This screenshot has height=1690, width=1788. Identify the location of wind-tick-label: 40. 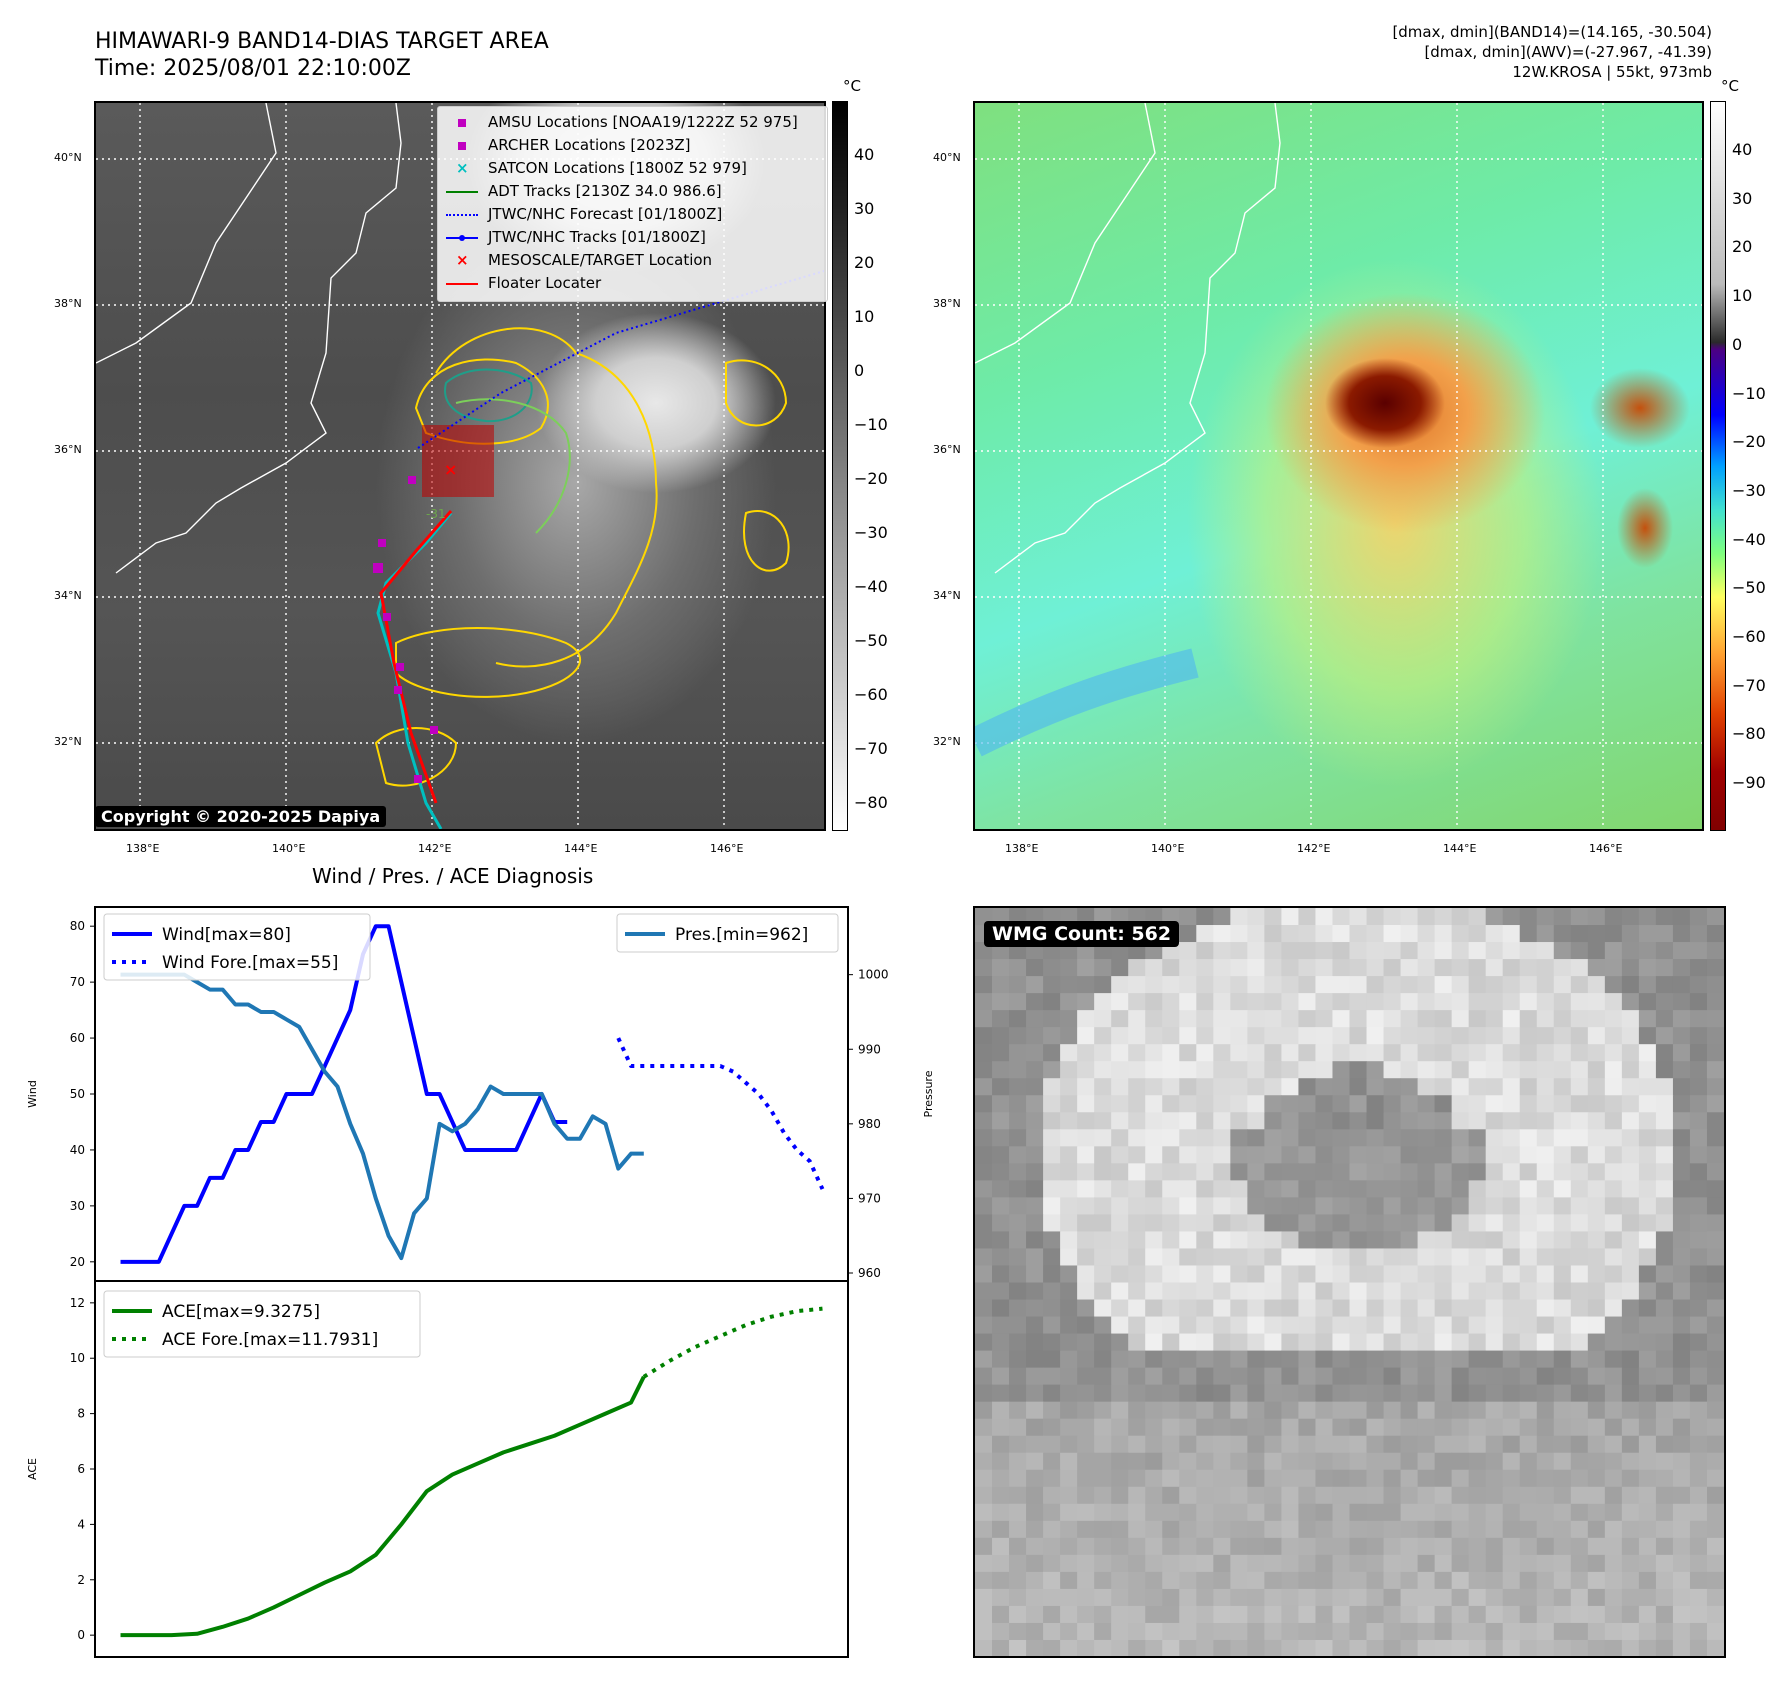
(77, 1150).